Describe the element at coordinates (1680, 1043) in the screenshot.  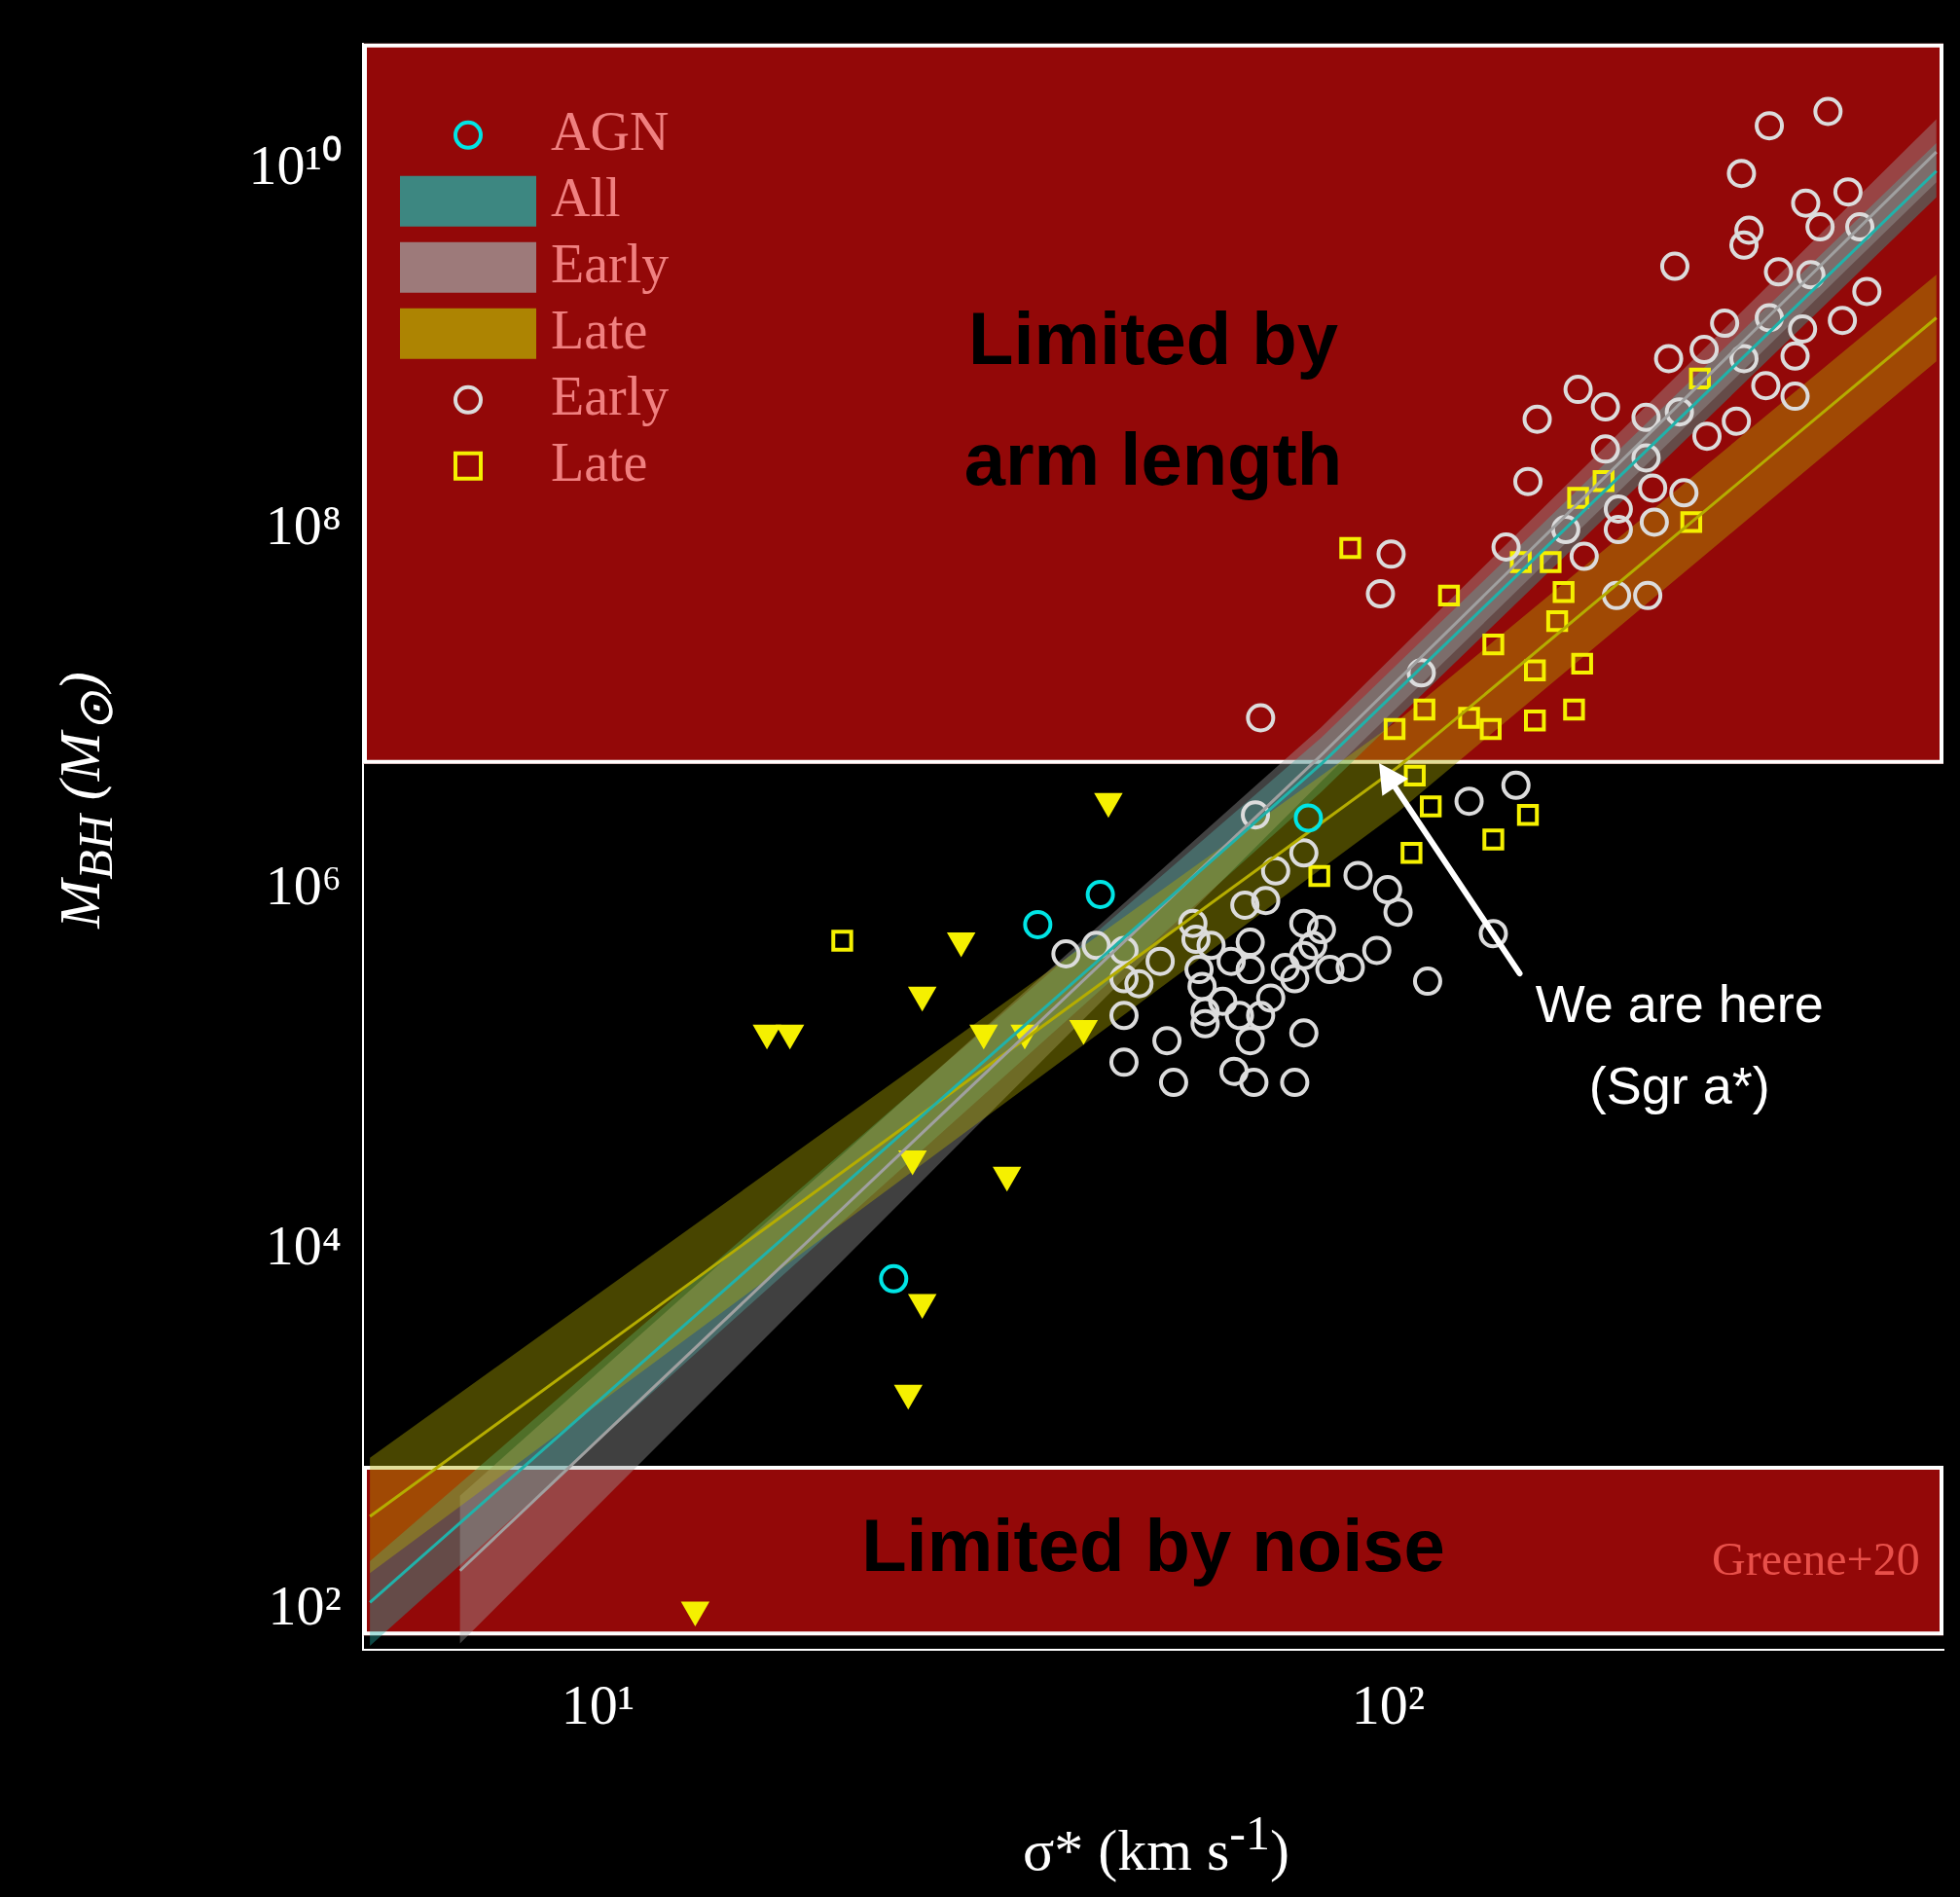
I see `annotation: We are here (Sgr a*)` at that location.